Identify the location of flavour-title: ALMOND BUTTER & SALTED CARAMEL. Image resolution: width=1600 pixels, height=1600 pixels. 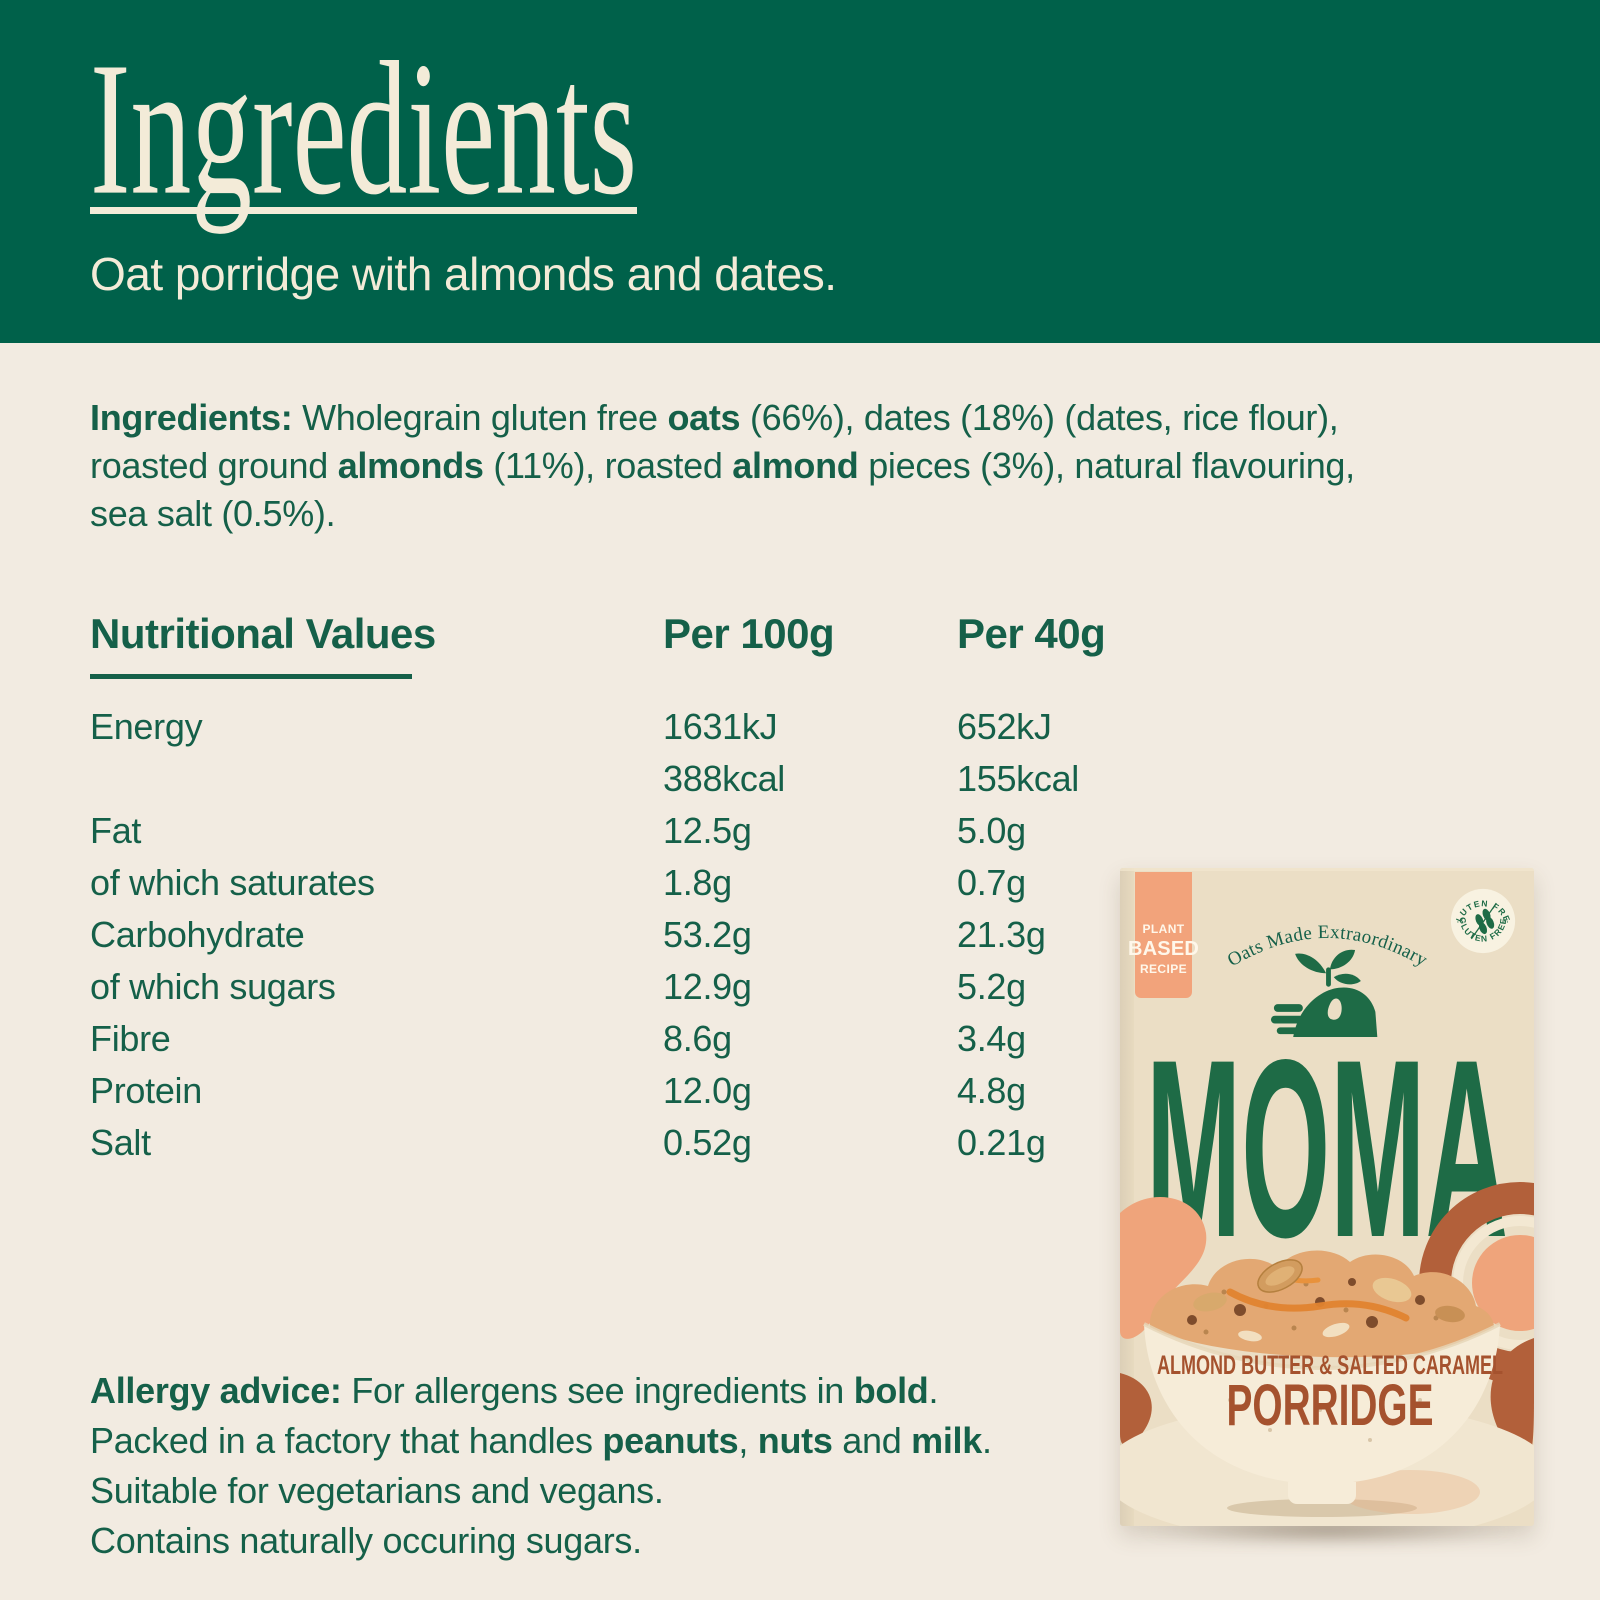
(1330, 1365).